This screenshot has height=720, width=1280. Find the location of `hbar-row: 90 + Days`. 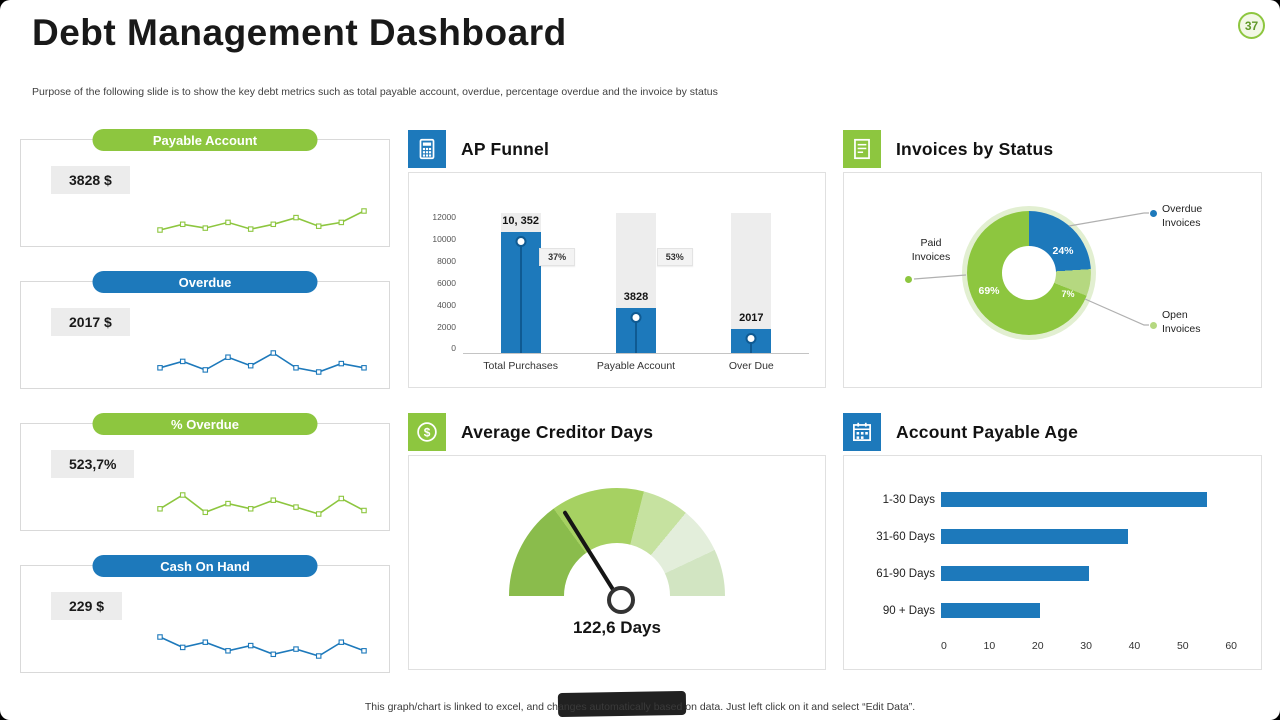

hbar-row: 90 + Days is located at coordinates (1043, 610).